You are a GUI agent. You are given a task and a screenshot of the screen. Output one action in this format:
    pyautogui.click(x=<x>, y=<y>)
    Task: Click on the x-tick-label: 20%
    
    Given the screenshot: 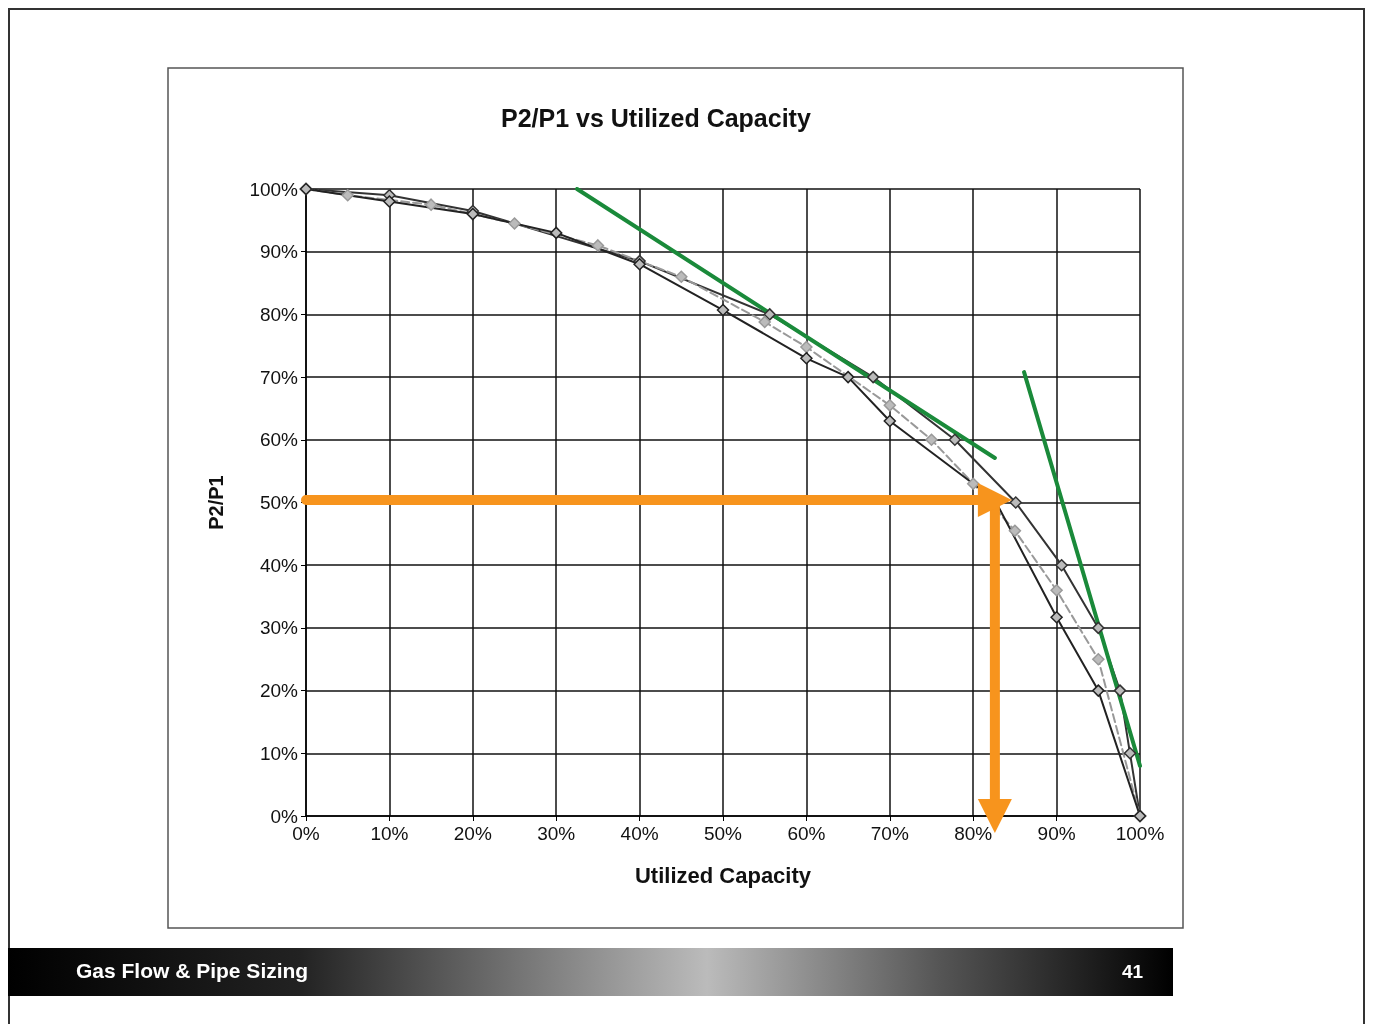 What is the action you would take?
    pyautogui.click(x=472, y=833)
    